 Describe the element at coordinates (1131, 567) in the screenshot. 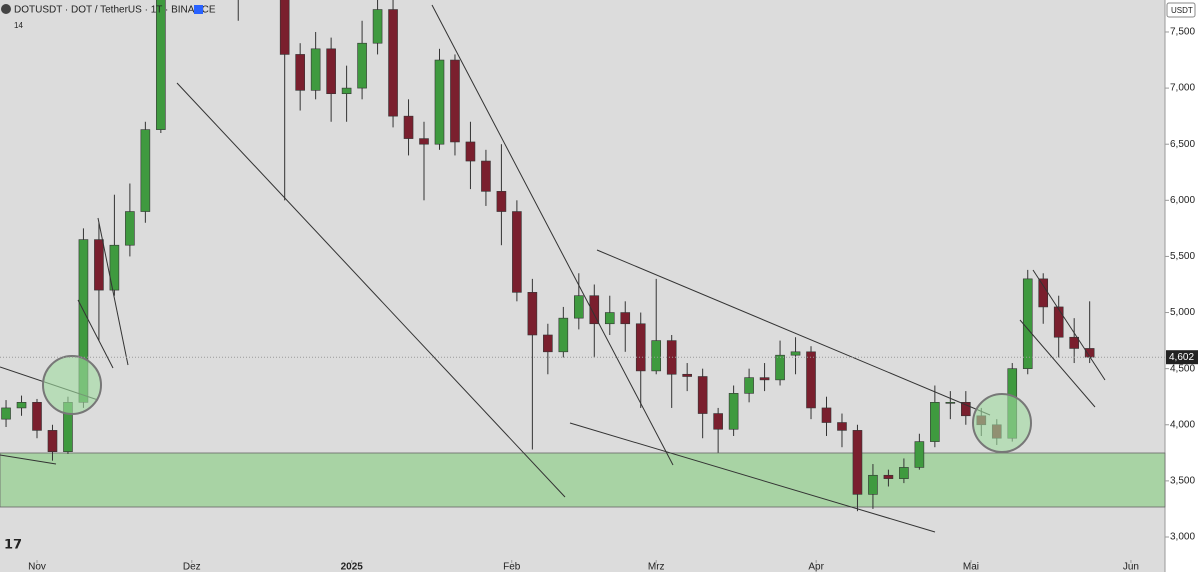

I see `x-tick-label: Jun` at that location.